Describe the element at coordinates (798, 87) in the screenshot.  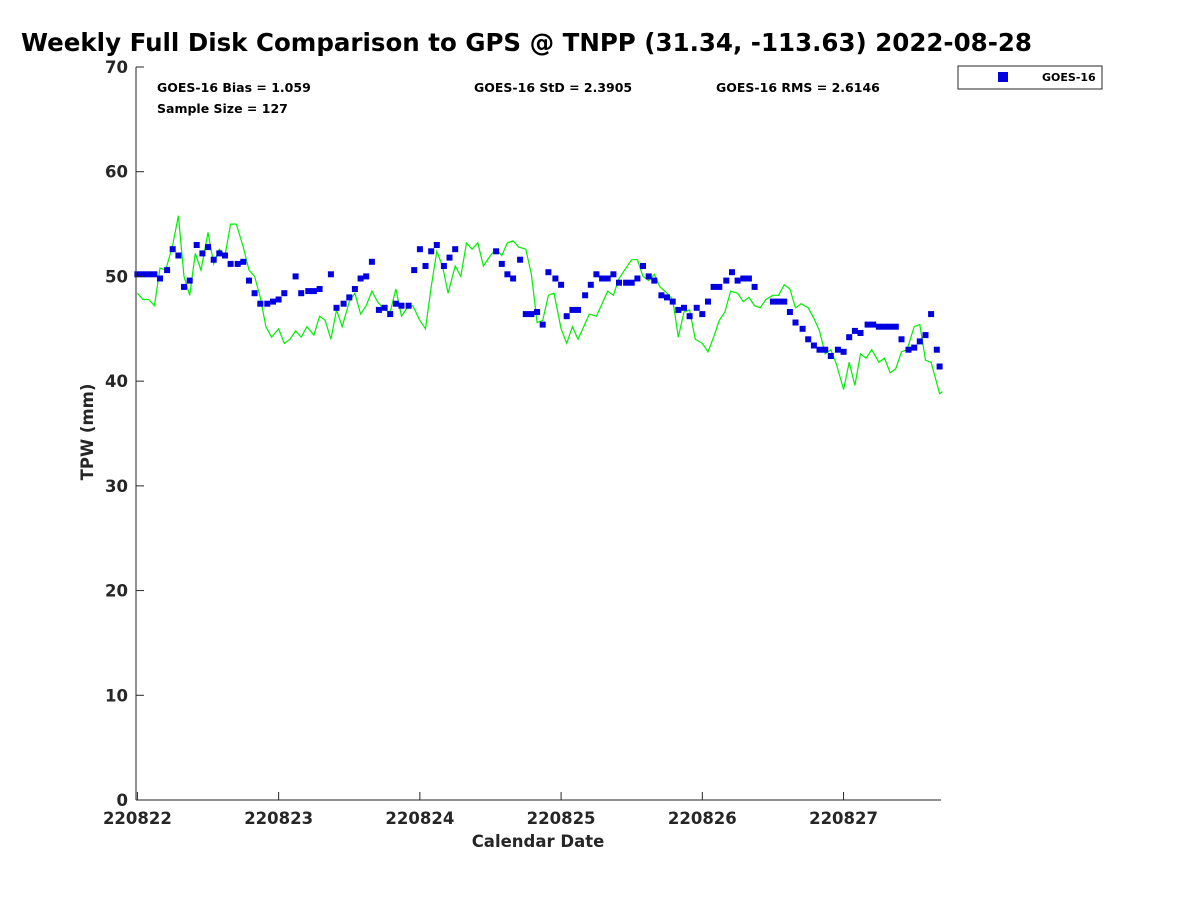
I see `rms-stat: GOES-16 RMS = 2.6146` at that location.